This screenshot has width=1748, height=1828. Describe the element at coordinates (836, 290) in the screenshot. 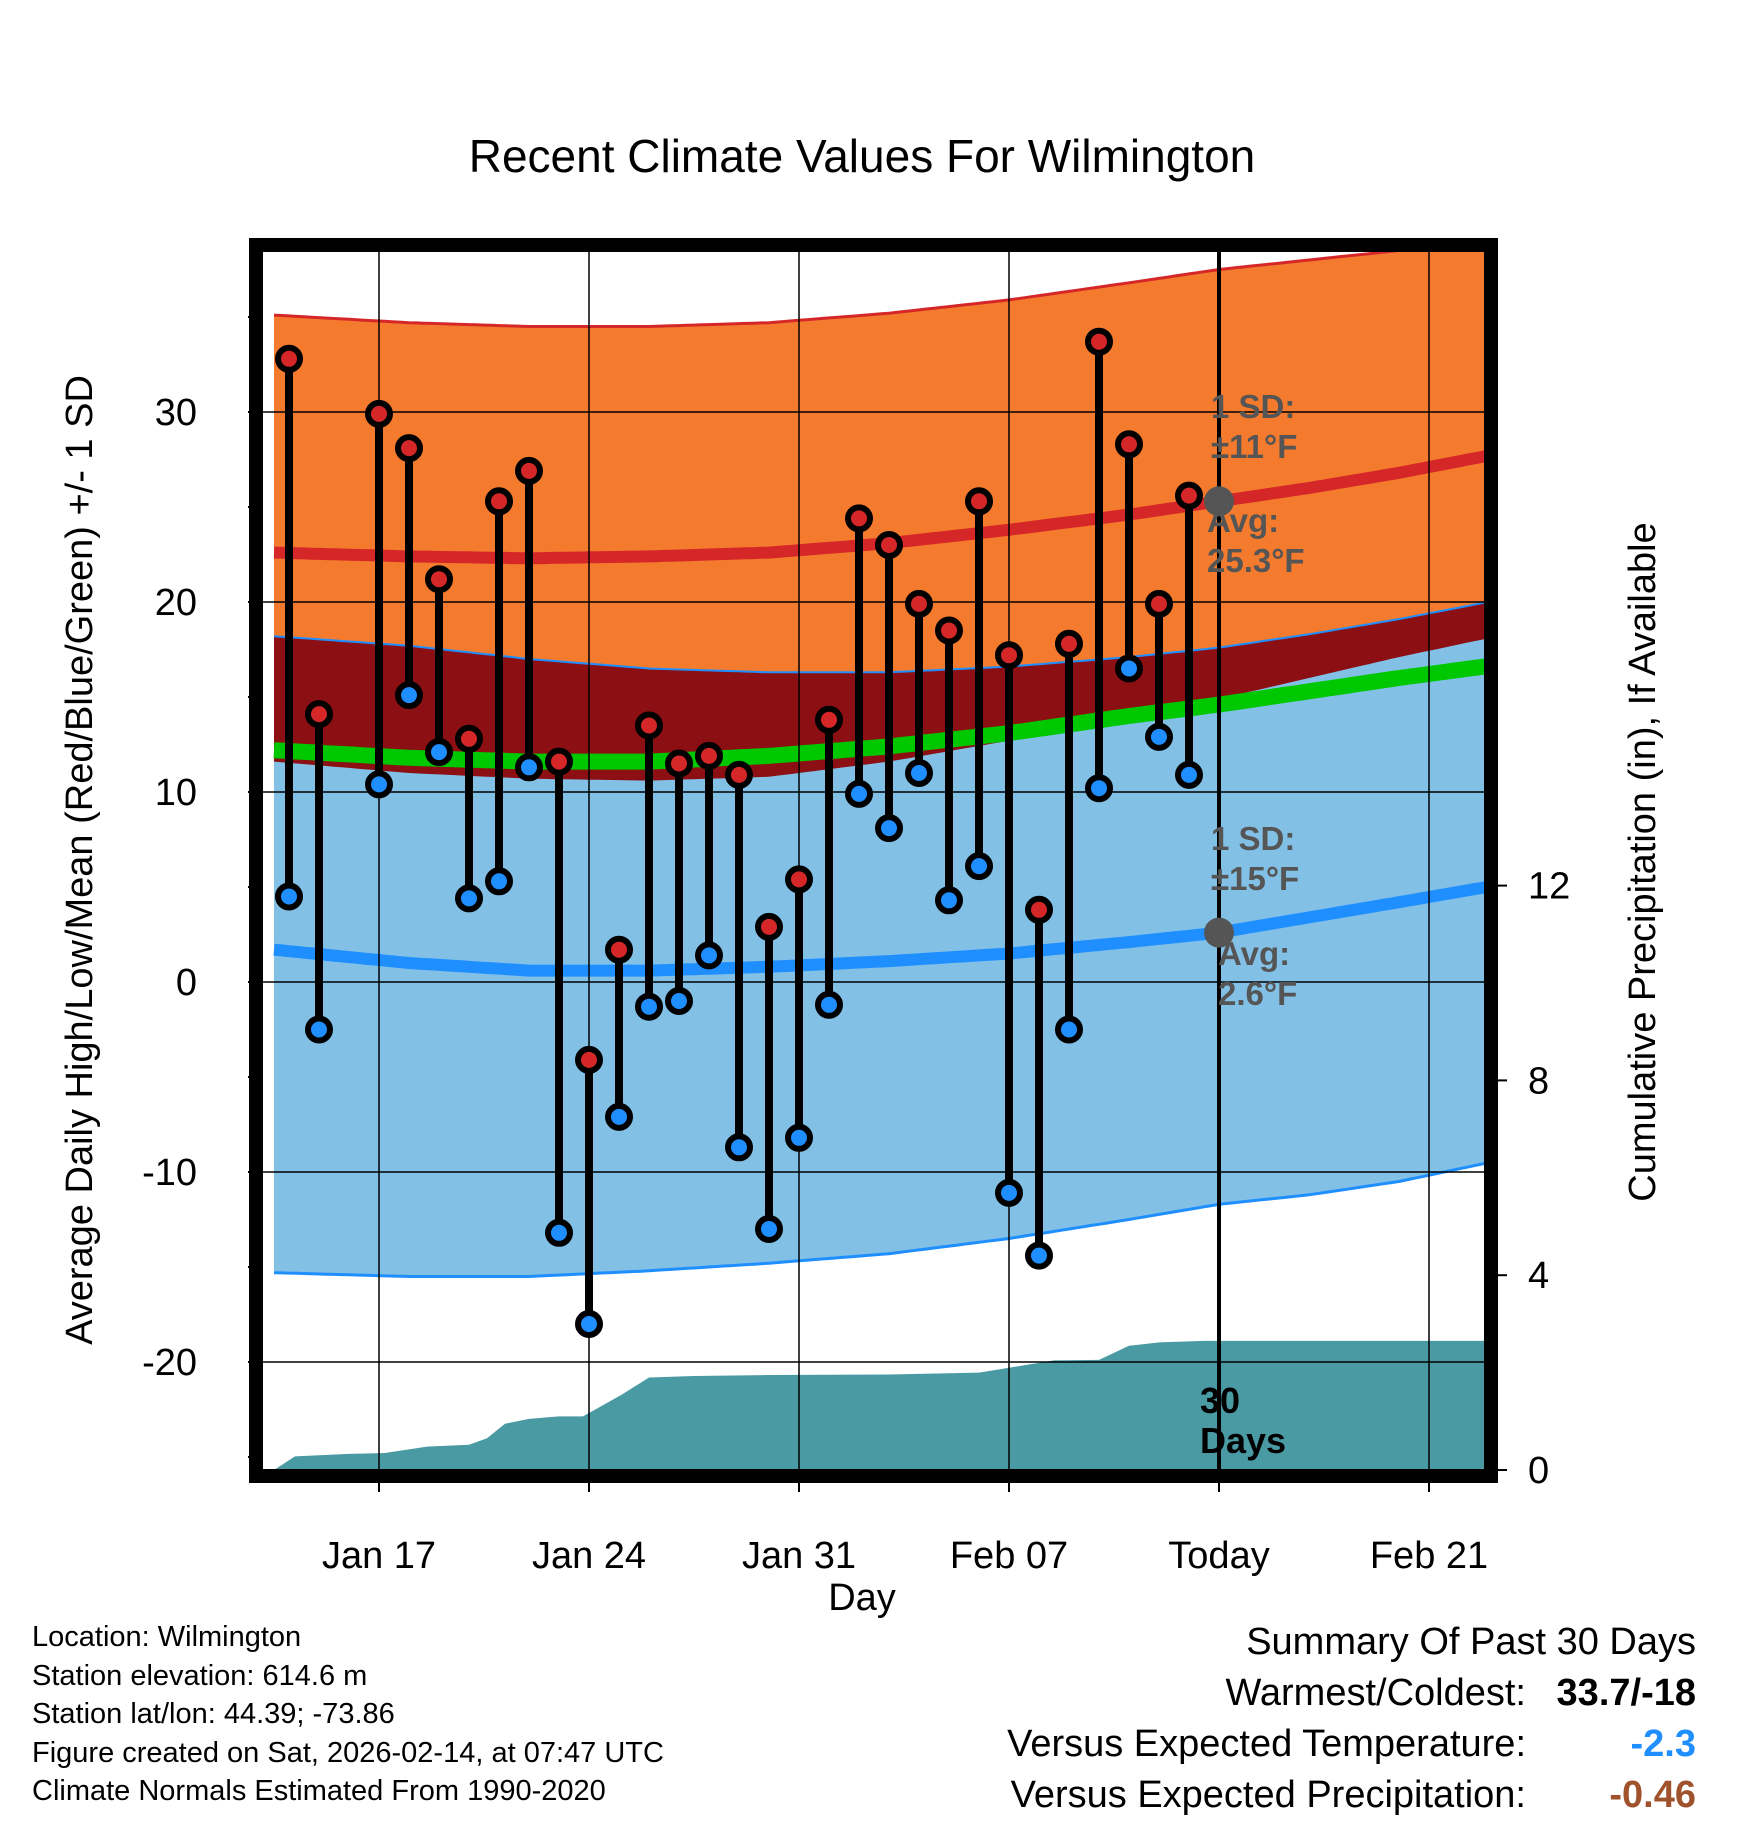

I see `high-plus-sd-line` at that location.